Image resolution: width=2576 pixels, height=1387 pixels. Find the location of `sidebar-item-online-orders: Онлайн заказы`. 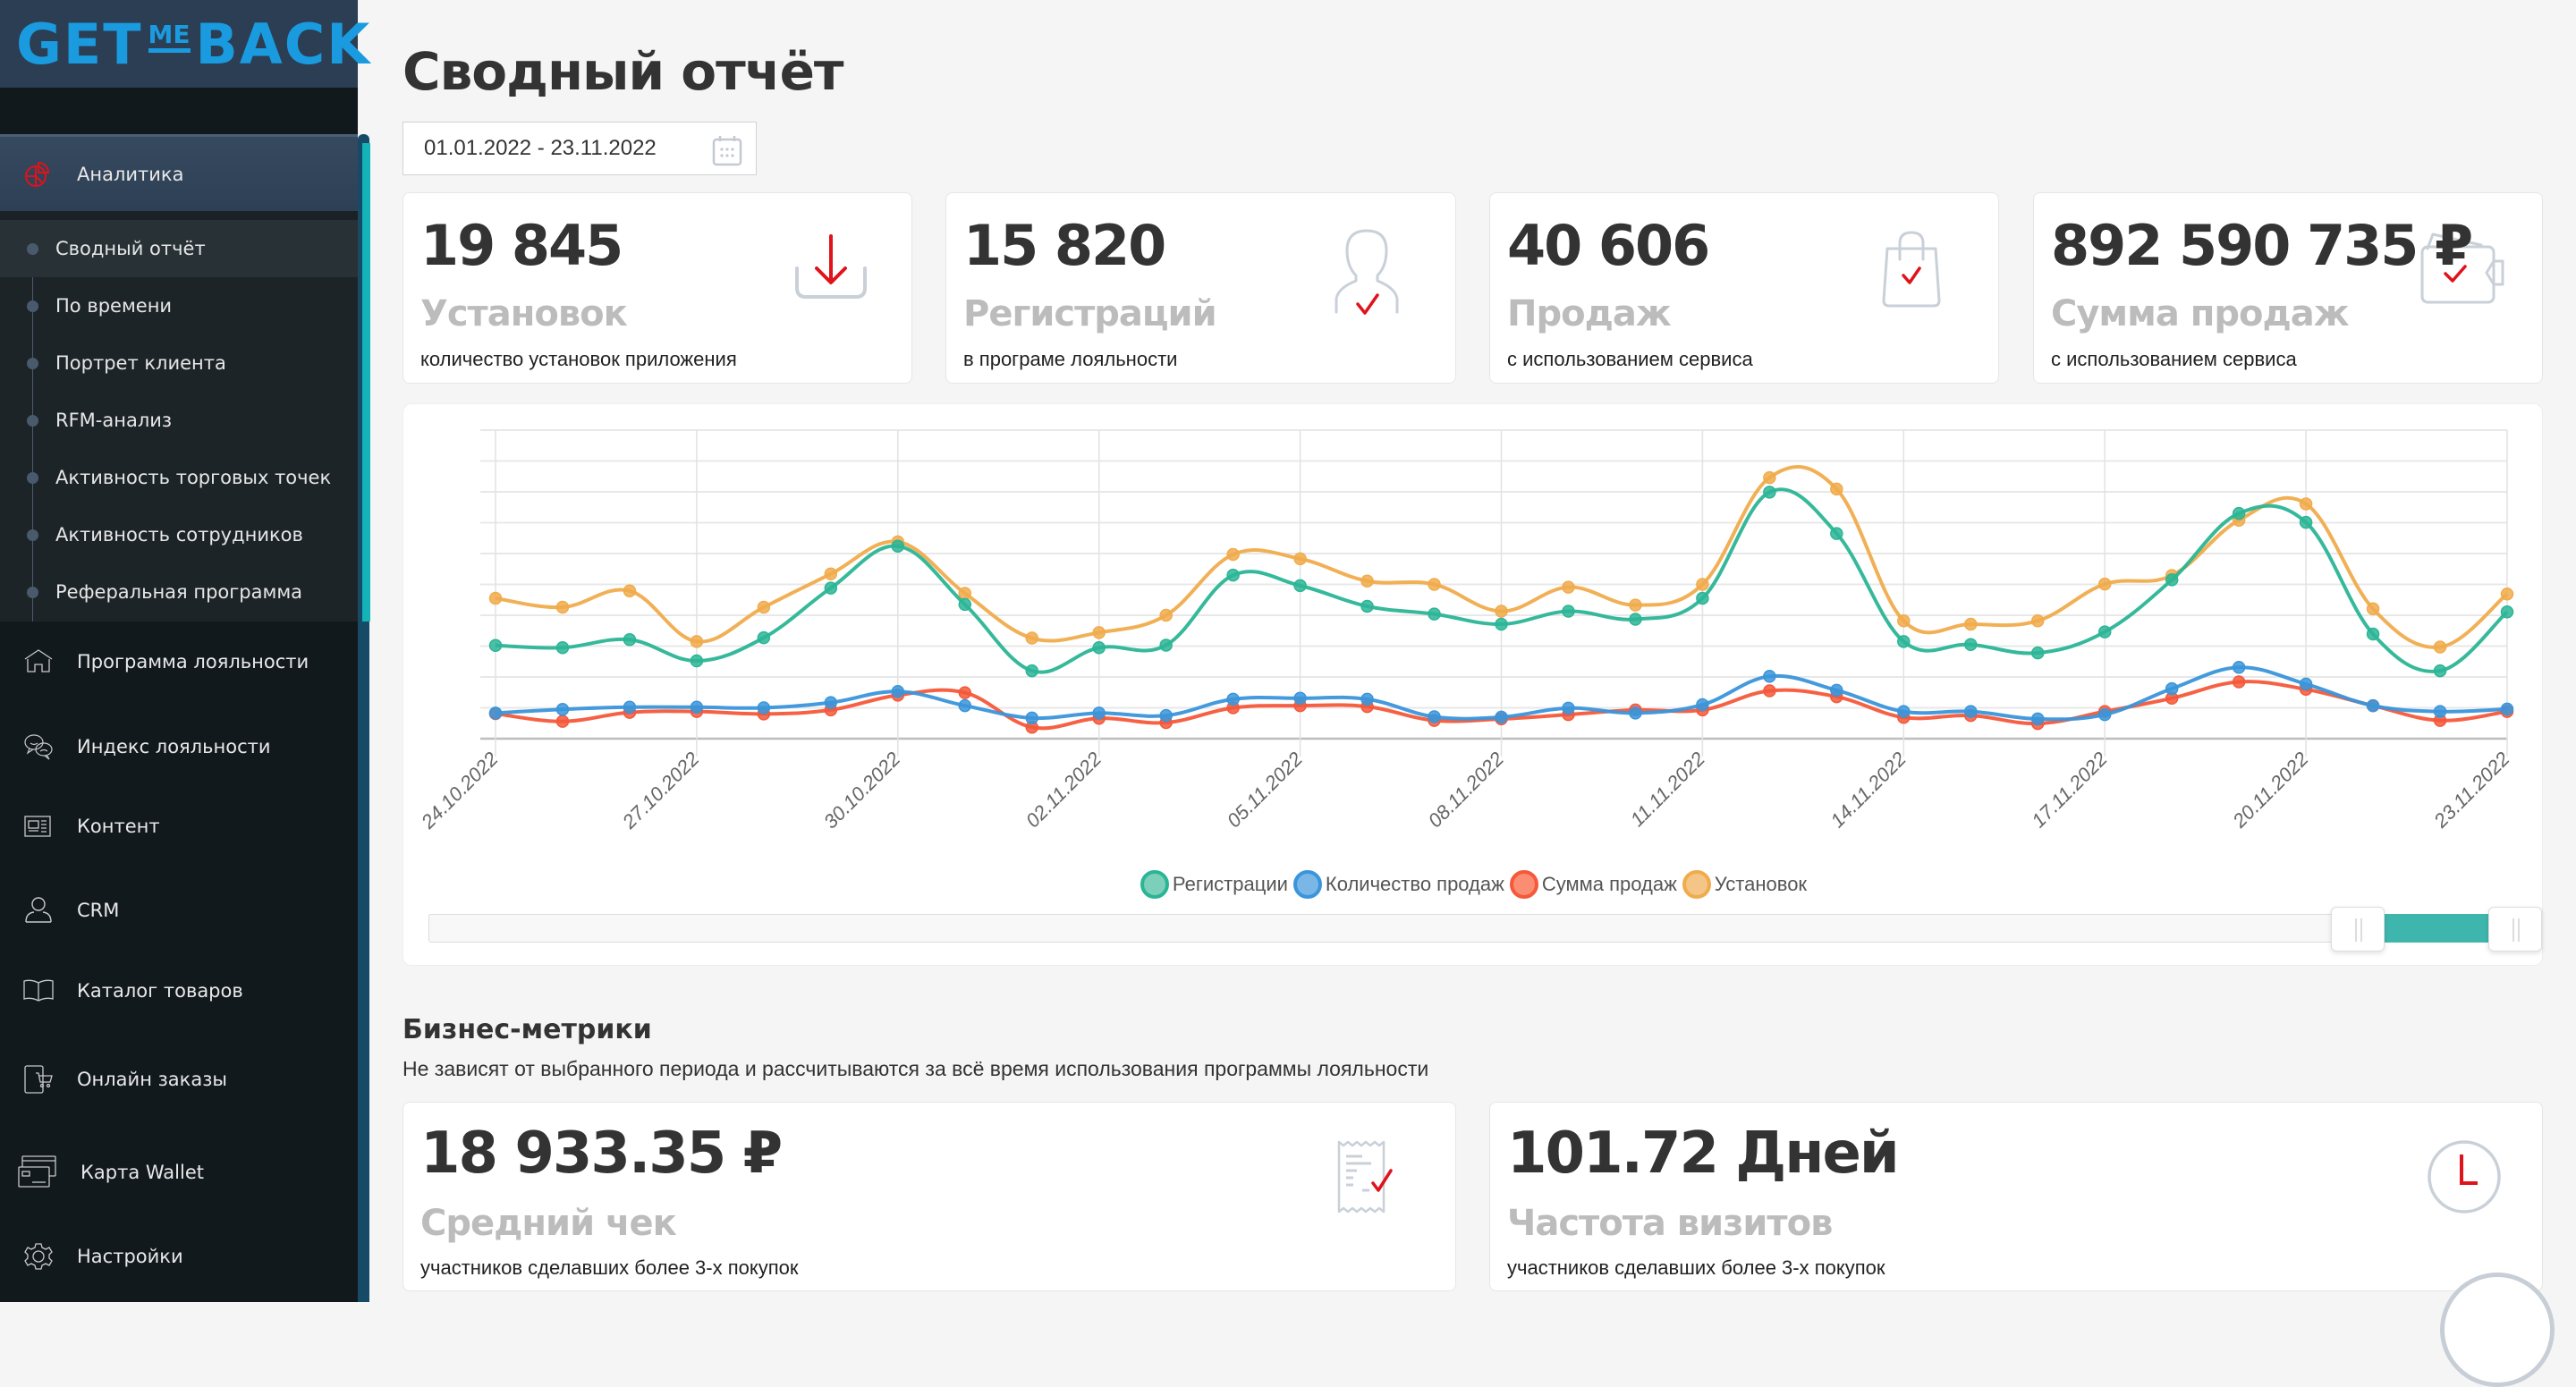

sidebar-item-online-orders: Онлайн заказы is located at coordinates (179, 1079).